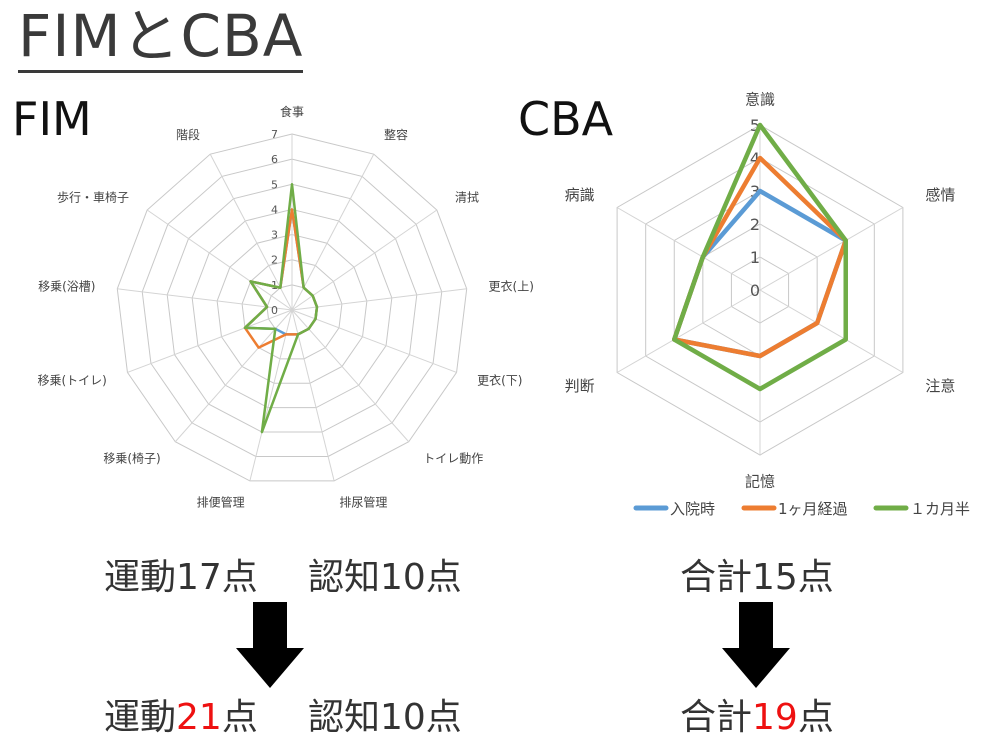 The image size is (1000, 750). What do you see at coordinates (940, 509) in the screenshot?
I see `legend-label: １カ月半` at bounding box center [940, 509].